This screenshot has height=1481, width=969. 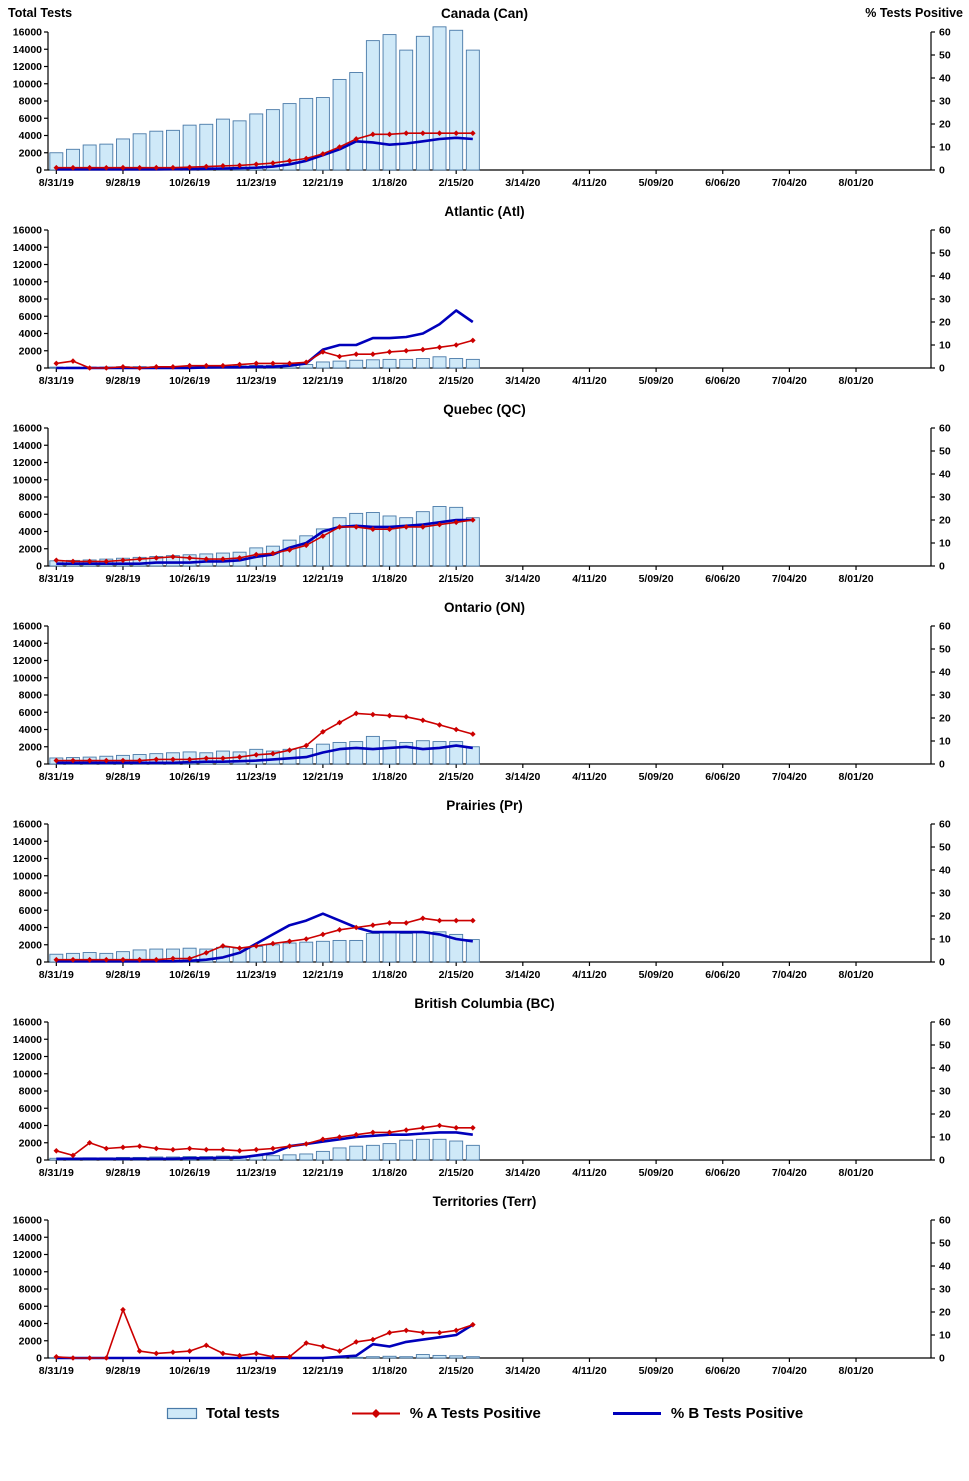 What do you see at coordinates (789, 777) in the screenshot?
I see `svg-text: 7/04/20` at bounding box center [789, 777].